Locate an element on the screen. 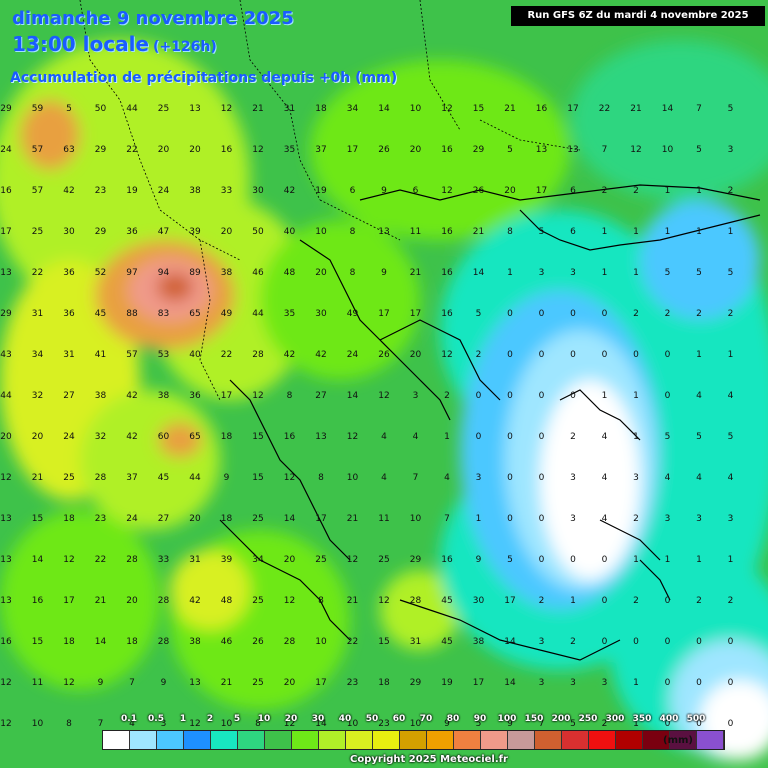 The height and width of the screenshot is (768, 768). grid-value: 42 is located at coordinates (289, 191).